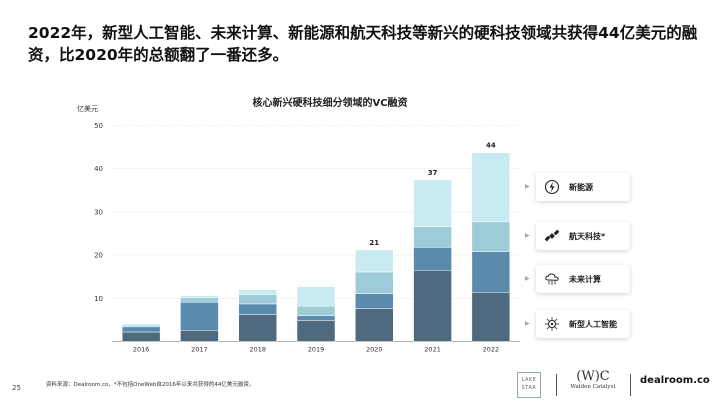 Image resolution: width=720 pixels, height=405 pixels. What do you see at coordinates (374, 243) in the screenshot?
I see `total-label: 21` at bounding box center [374, 243].